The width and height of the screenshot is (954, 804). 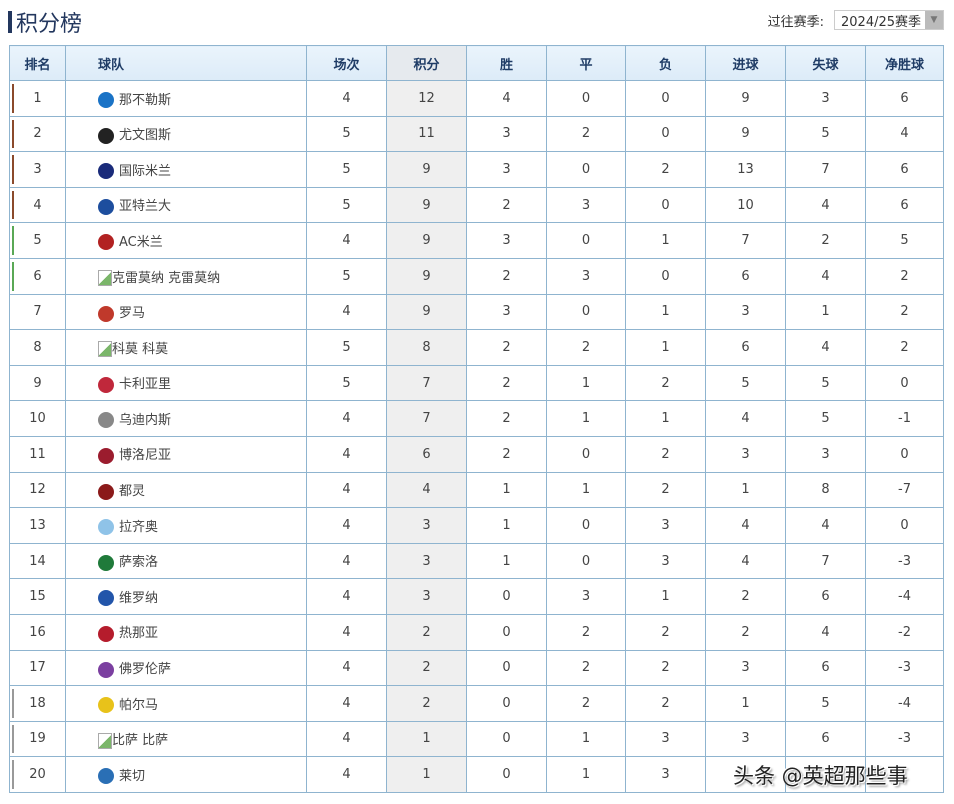 What do you see at coordinates (145, 456) in the screenshot?
I see `team-name: 博洛尼亚` at bounding box center [145, 456].